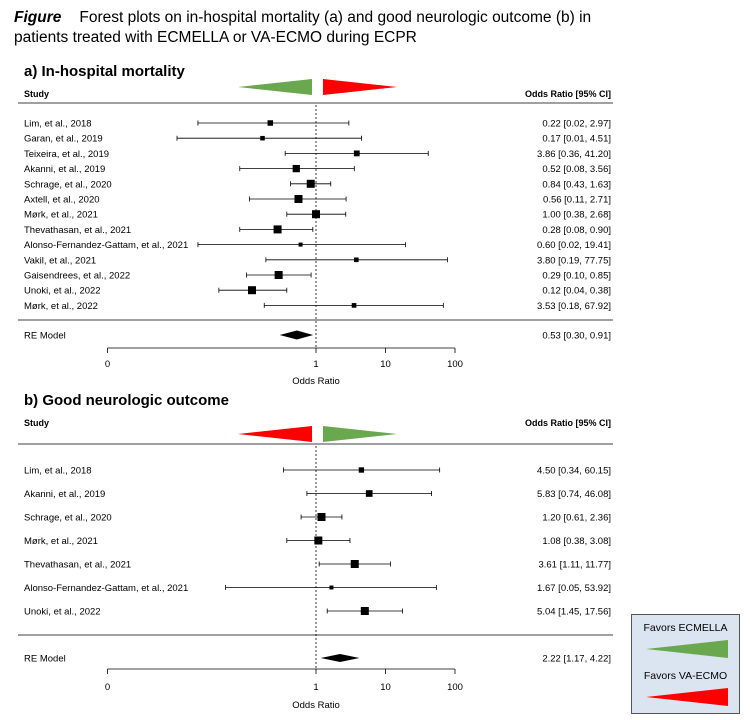 The image size is (750, 720). Describe the element at coordinates (574, 245) in the screenshot. I see `study-or-text: 0.60 [0.02, 19.41]` at that location.